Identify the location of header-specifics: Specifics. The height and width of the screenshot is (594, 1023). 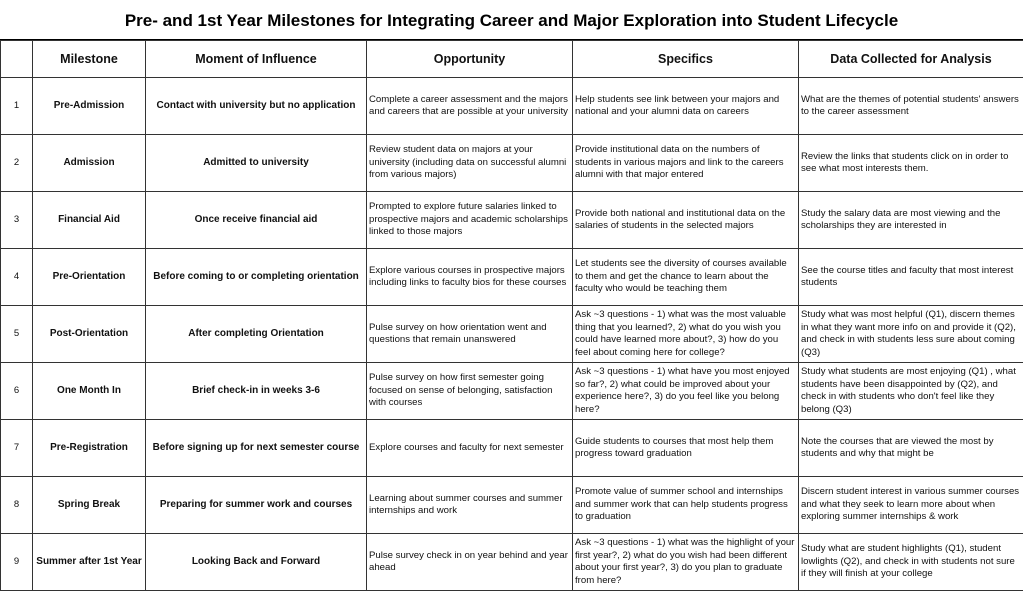
(685, 59).